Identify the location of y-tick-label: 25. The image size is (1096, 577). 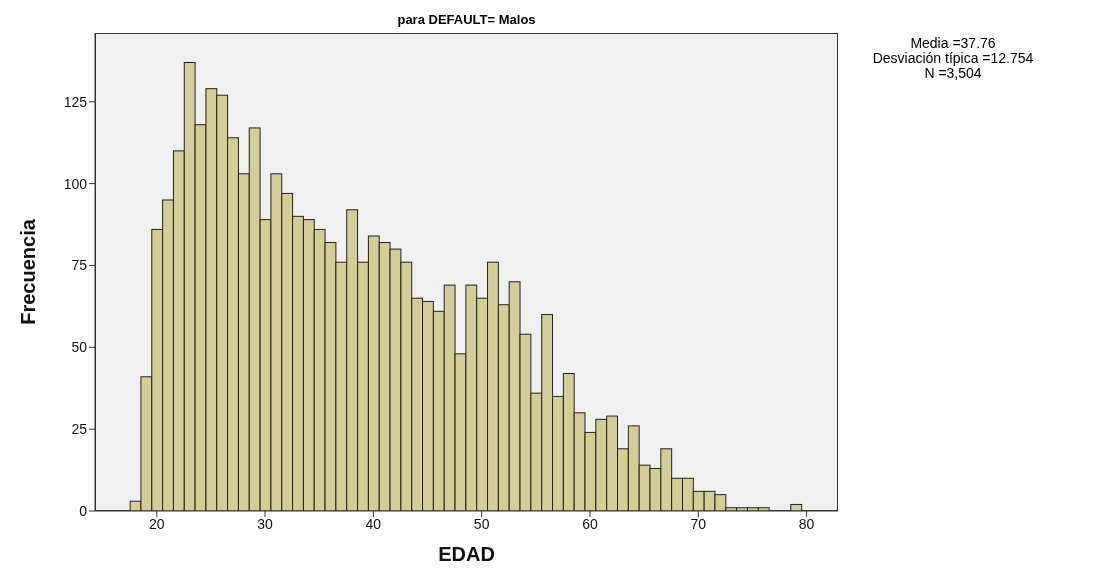
(79, 429).